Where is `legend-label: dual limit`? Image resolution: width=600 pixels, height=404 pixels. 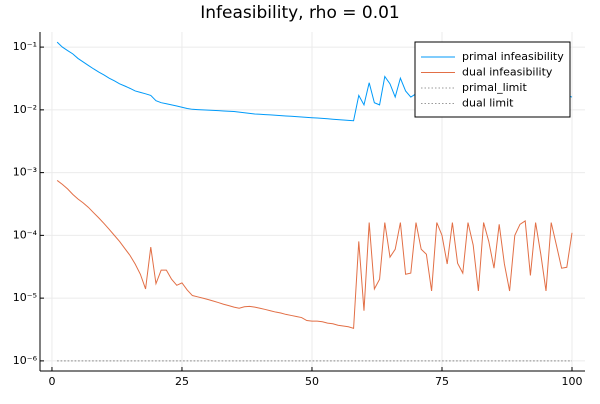 legend-label: dual limit is located at coordinates (488, 103).